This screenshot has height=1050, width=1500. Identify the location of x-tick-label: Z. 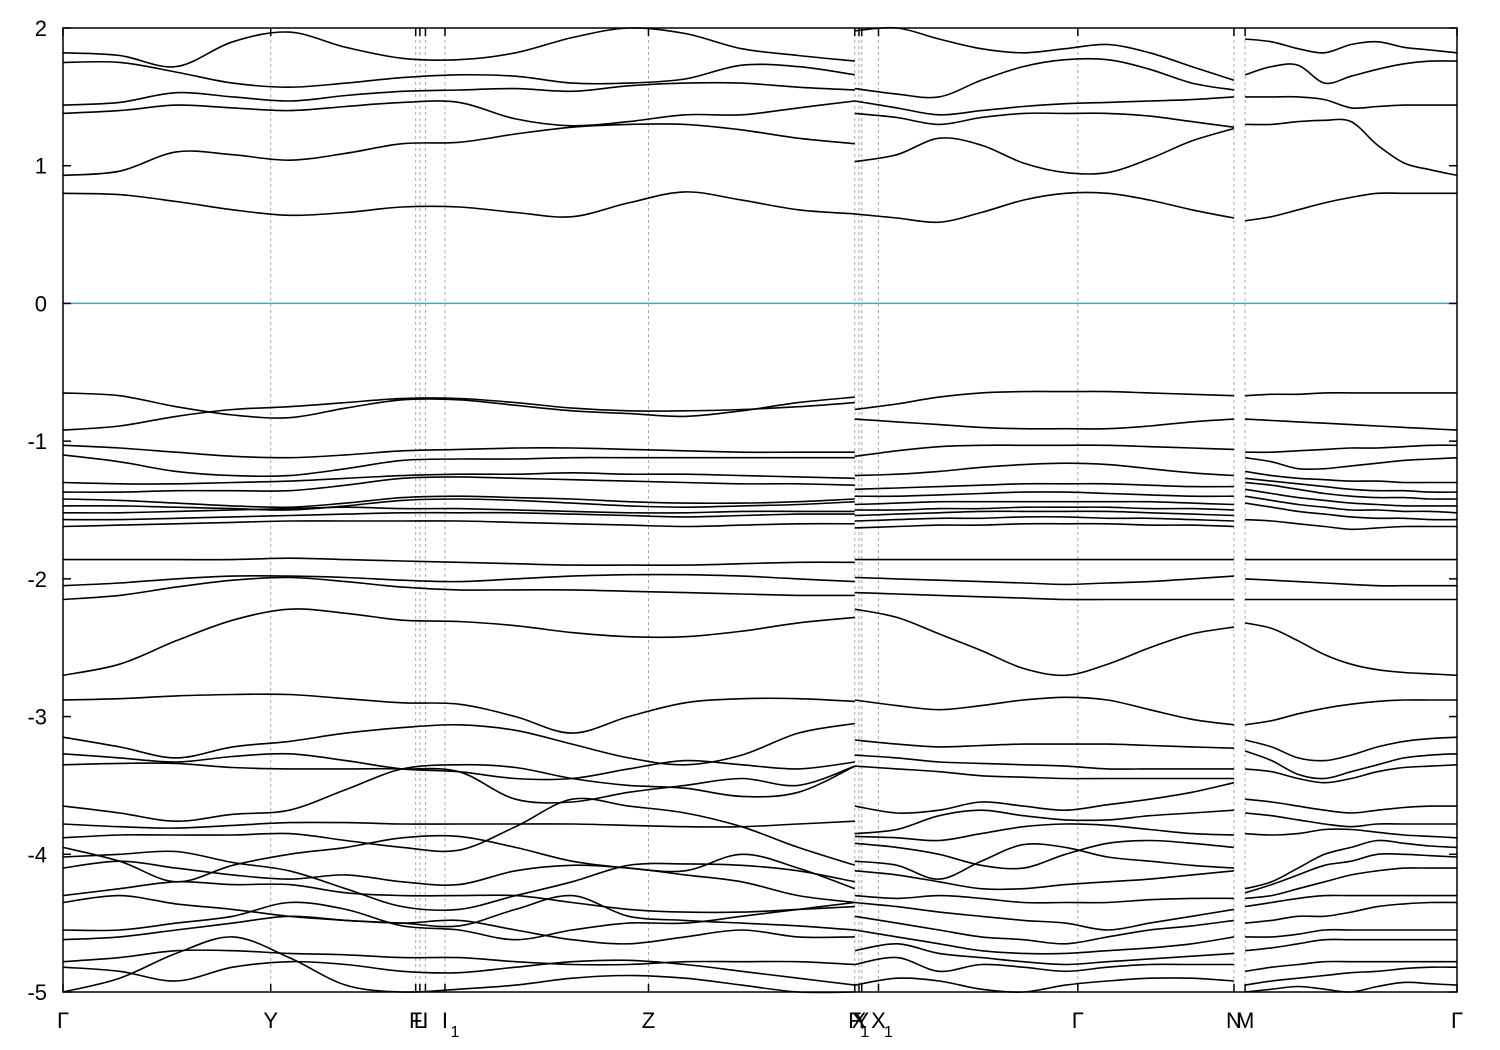
(648, 1020).